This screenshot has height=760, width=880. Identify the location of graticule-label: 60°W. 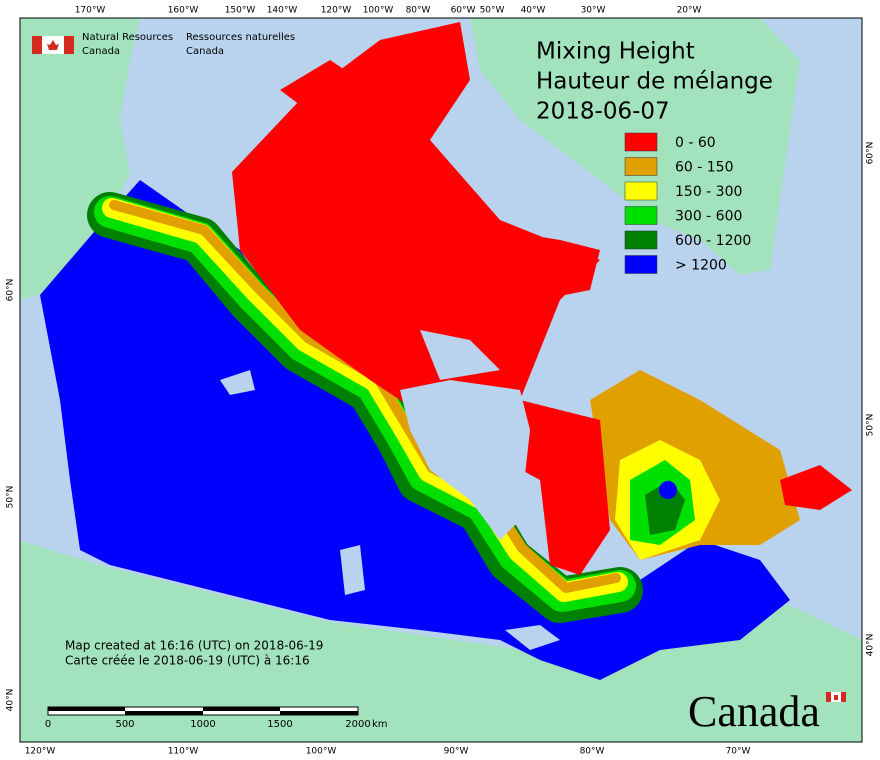
(463, 11).